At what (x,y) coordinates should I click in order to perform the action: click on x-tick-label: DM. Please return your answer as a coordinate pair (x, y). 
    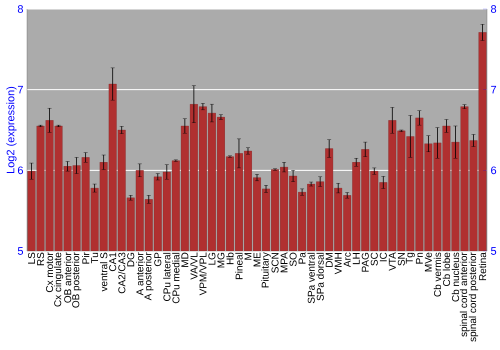
    Looking at the image, I should click on (329, 260).